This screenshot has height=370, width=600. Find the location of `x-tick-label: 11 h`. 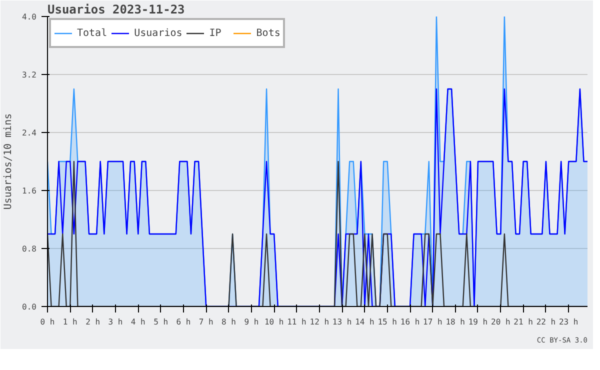

x-tick-label: 11 h is located at coordinates (297, 322).